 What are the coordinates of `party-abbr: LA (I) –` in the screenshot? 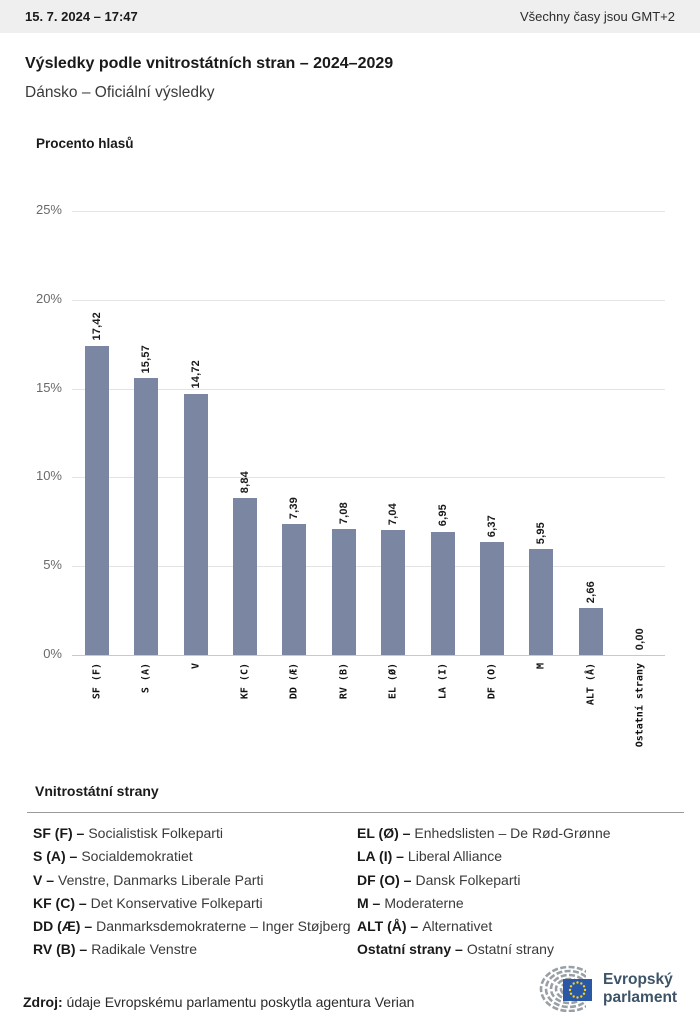 It's located at (380, 856).